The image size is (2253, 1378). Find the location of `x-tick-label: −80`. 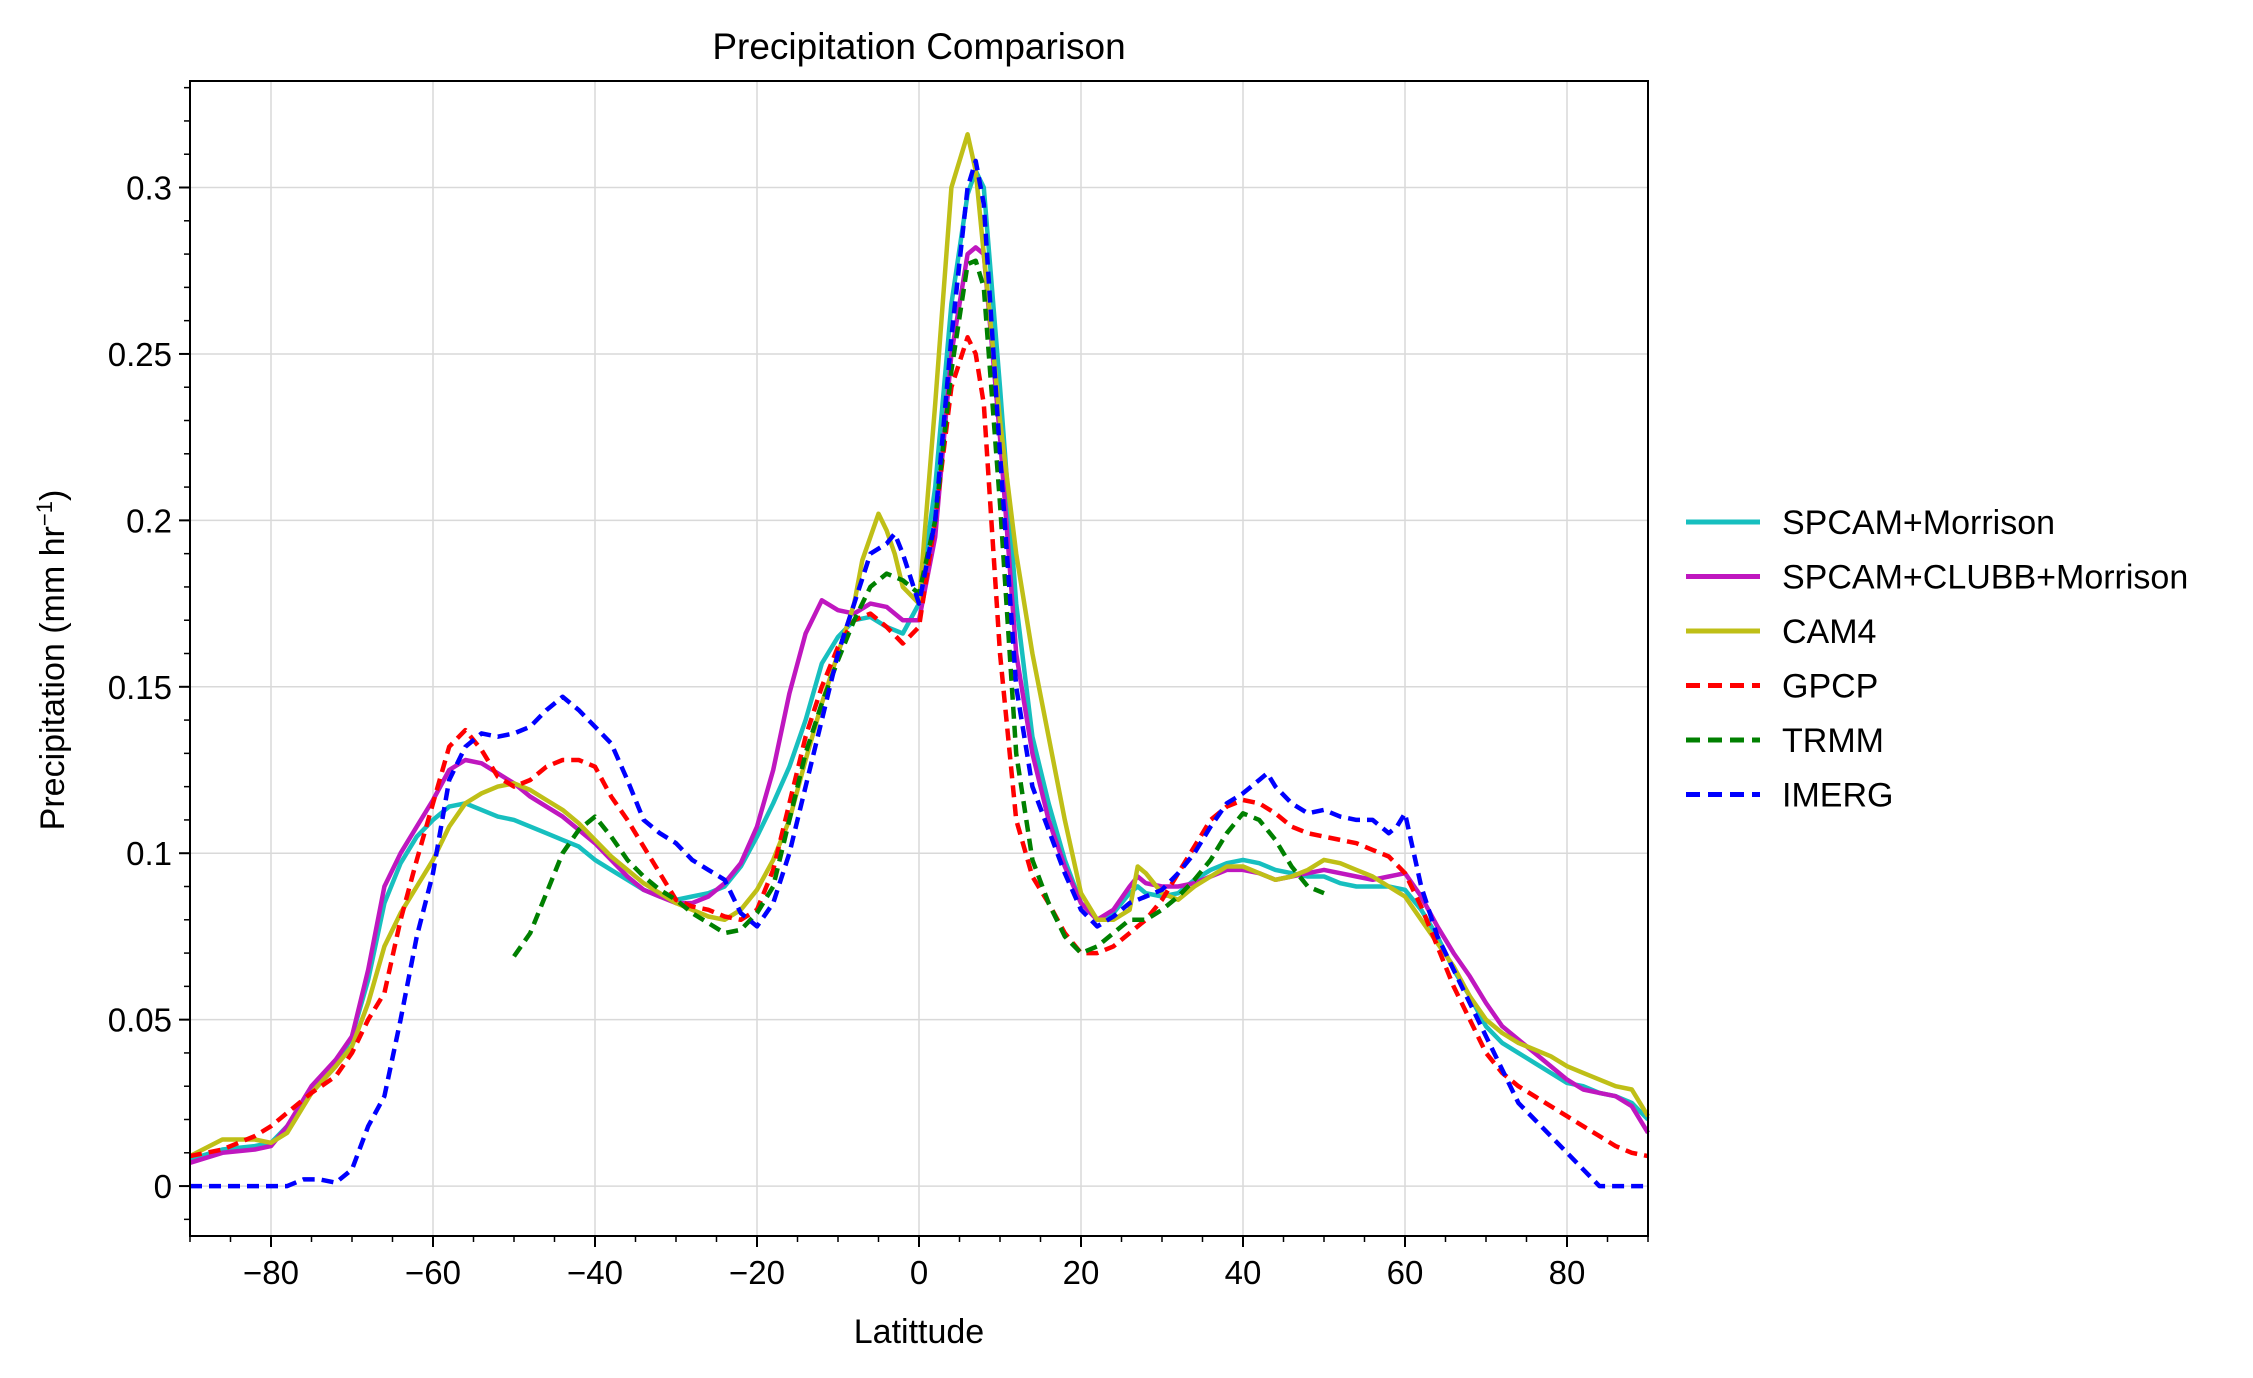

x-tick-label: −80 is located at coordinates (271, 1272).